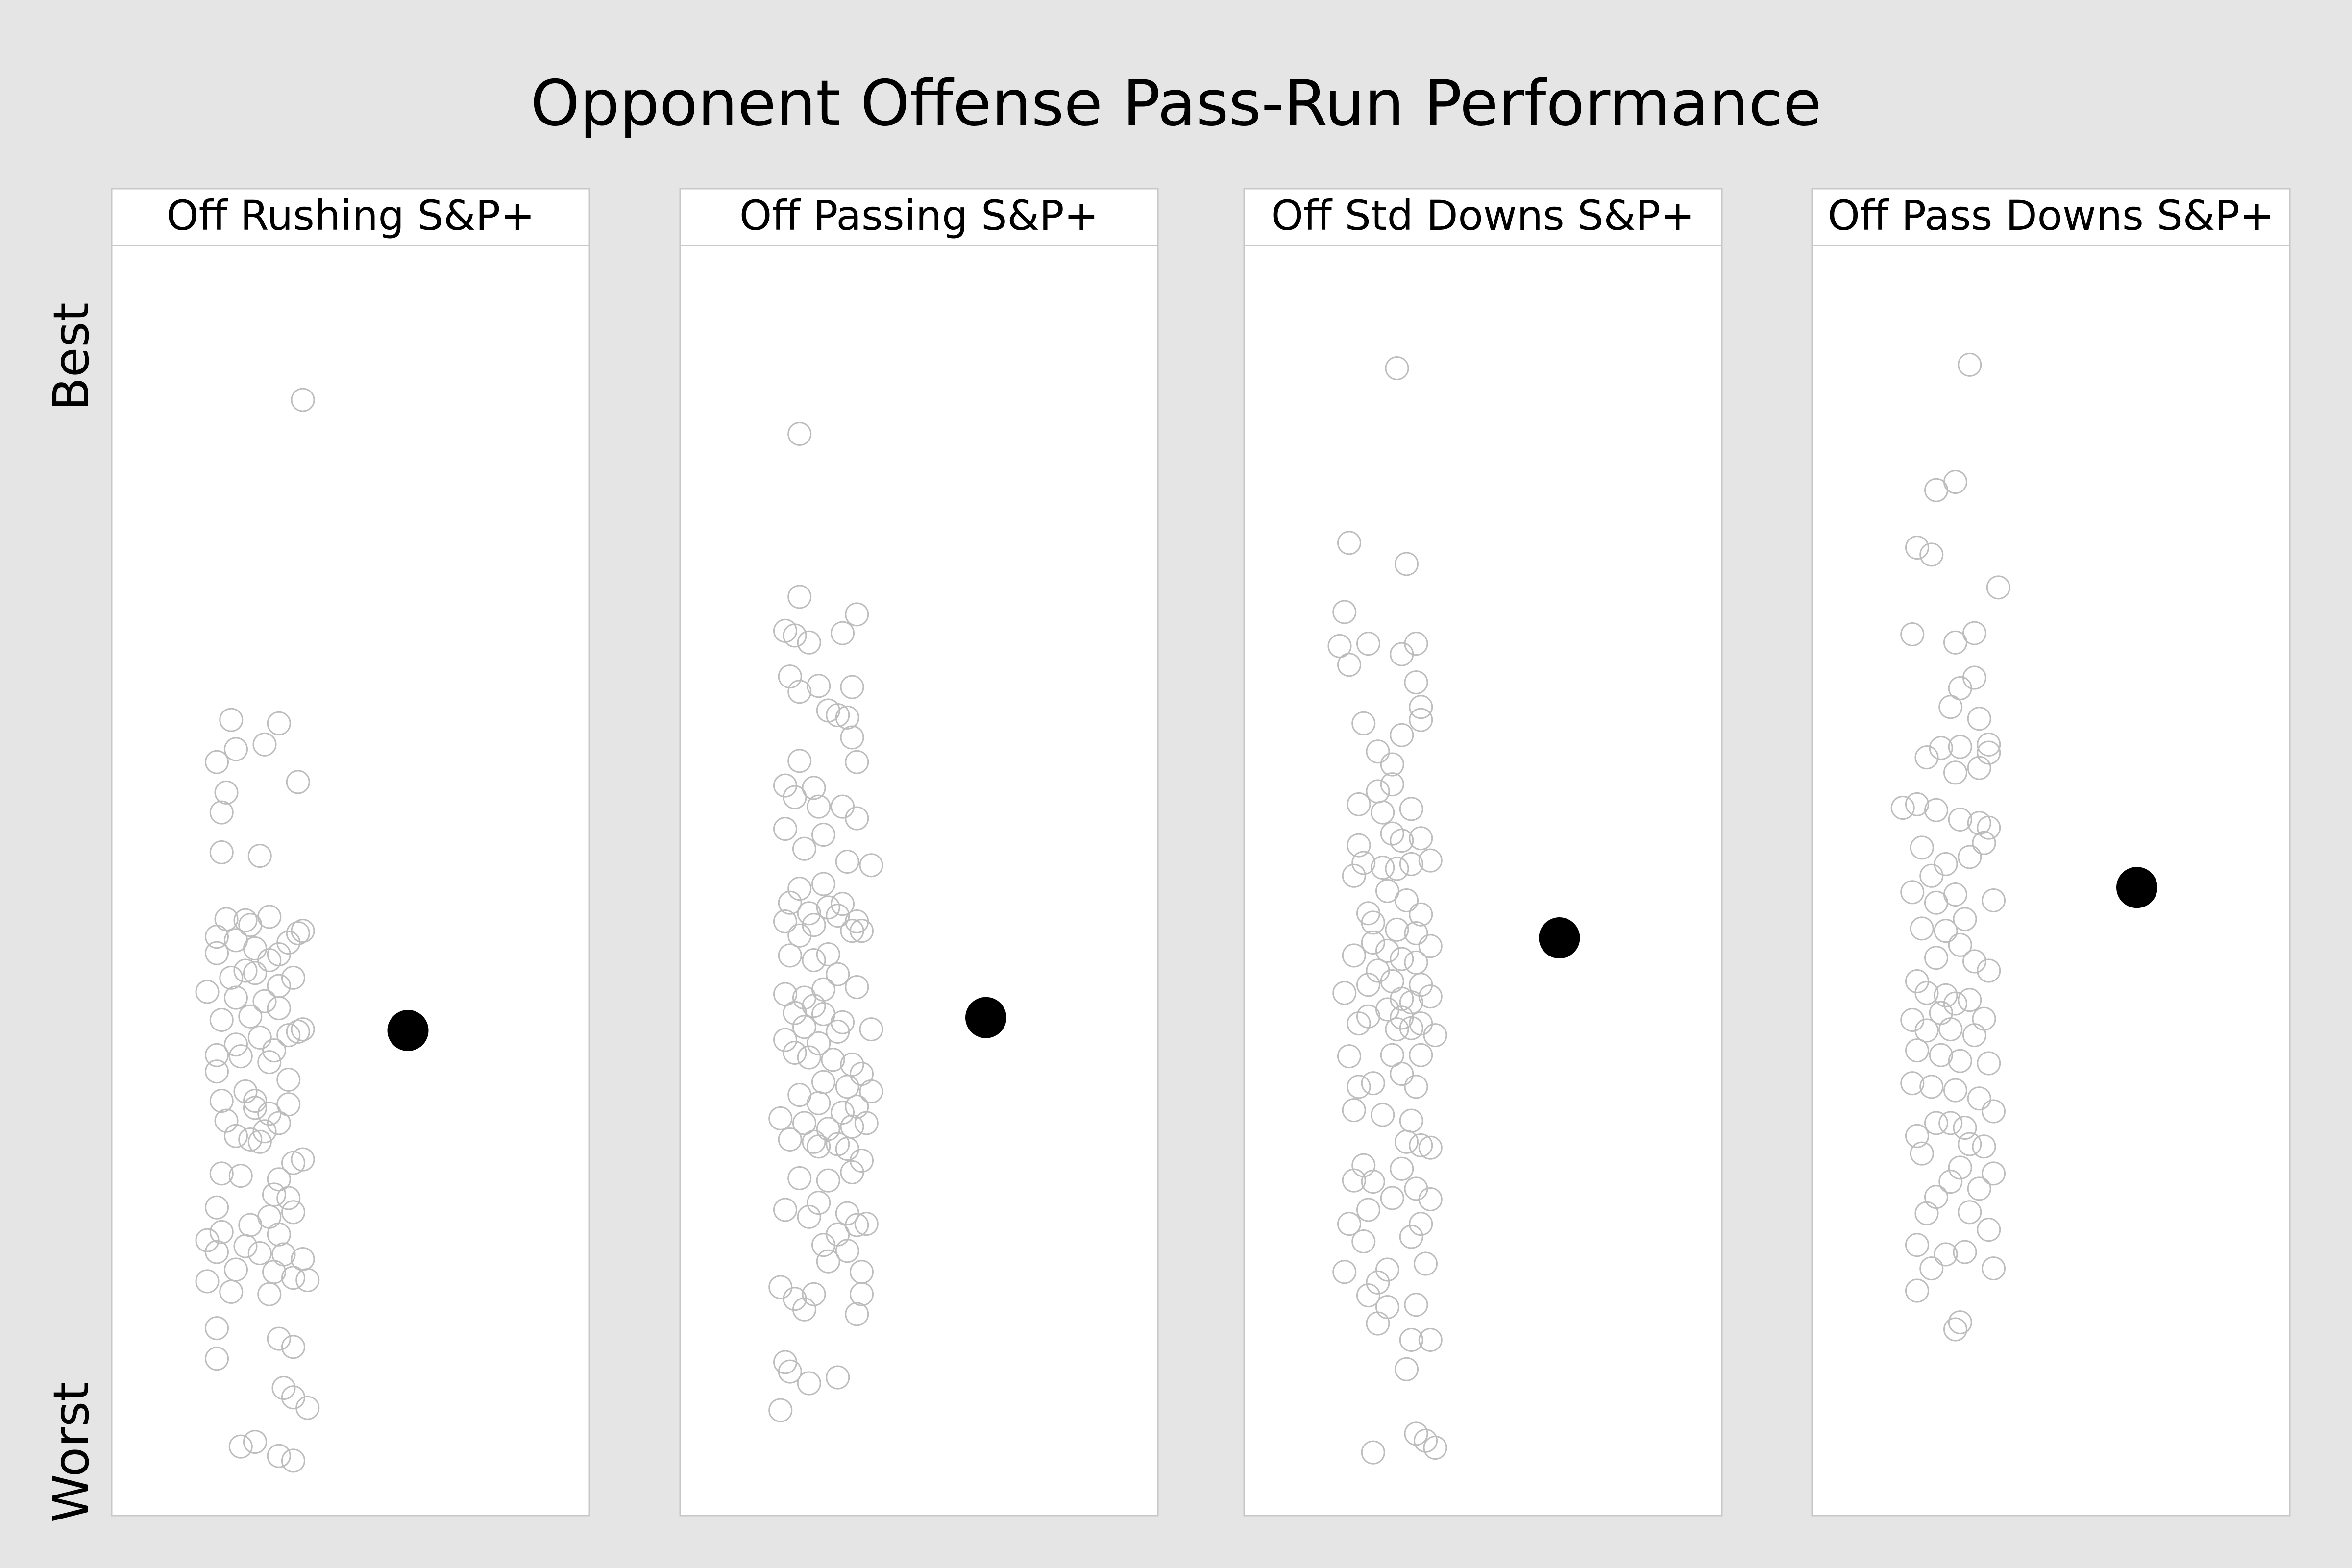 This screenshot has height=1568, width=2352. Describe the element at coordinates (1175, 103) in the screenshot. I see `chart-title: Opponent Offense Pass-Run Performance` at that location.